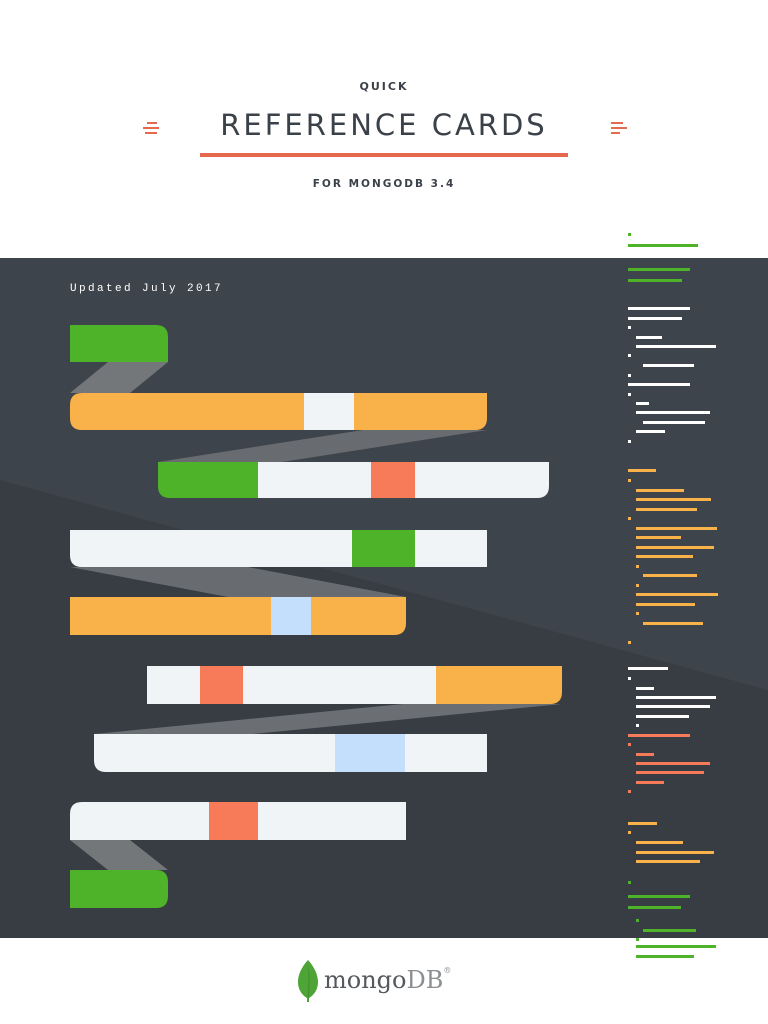 Image resolution: width=768 pixels, height=1024 pixels. Describe the element at coordinates (329, 411) in the screenshot. I see `bar-2-light-segment` at that location.